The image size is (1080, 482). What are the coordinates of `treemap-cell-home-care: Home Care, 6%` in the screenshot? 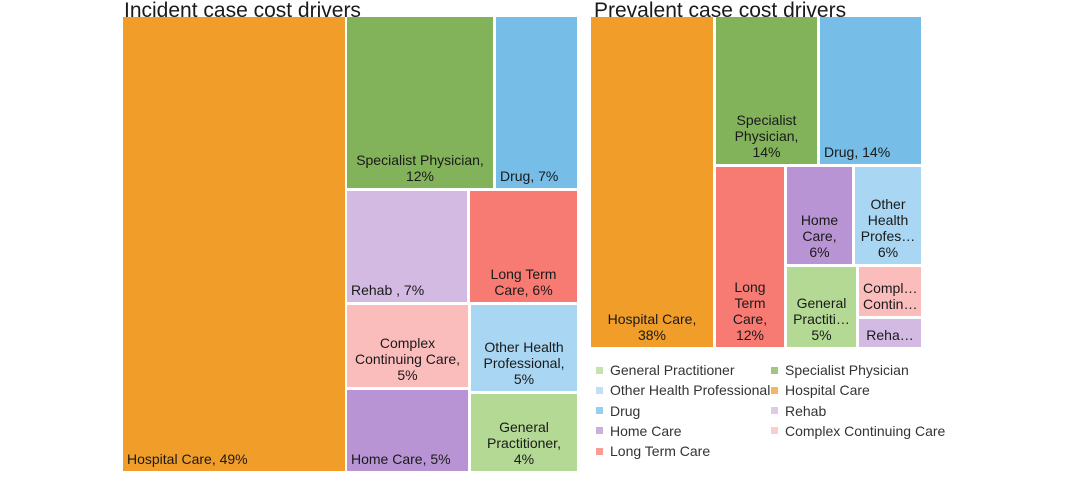 It's located at (819, 215).